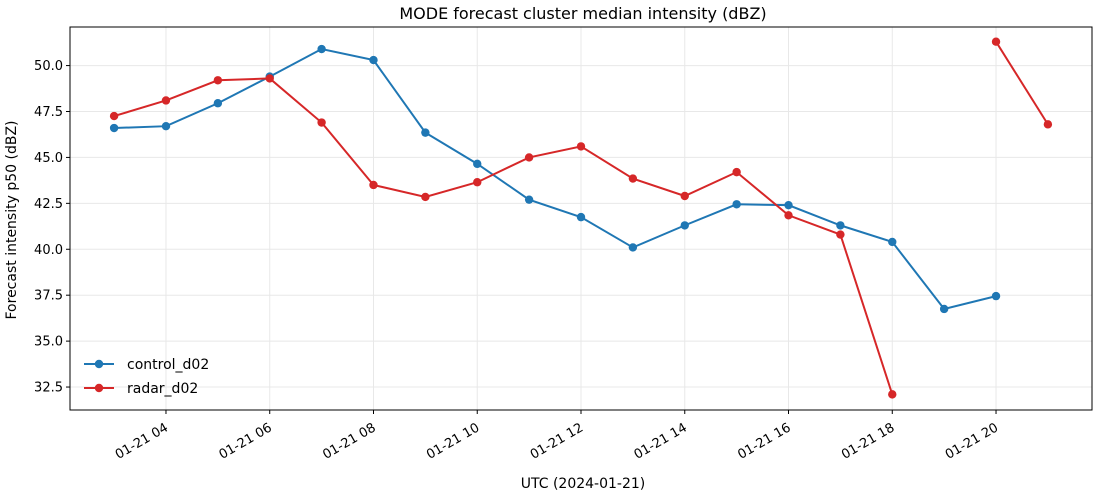 Image resolution: width=1100 pixels, height=495 pixels. Describe the element at coordinates (48, 388) in the screenshot. I see `y-tick-label: 32.5` at that location.